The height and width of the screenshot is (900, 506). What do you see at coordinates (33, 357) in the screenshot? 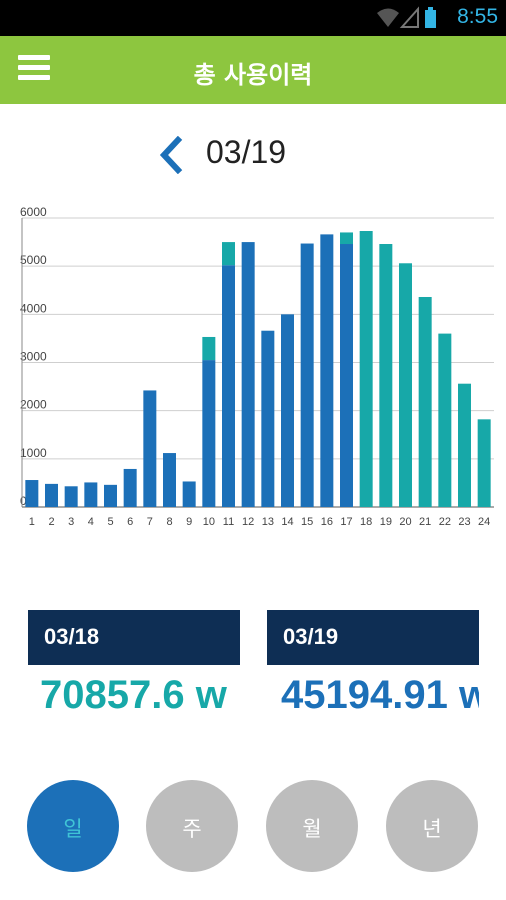
I see `y-tick-label: 3000` at bounding box center [33, 357].